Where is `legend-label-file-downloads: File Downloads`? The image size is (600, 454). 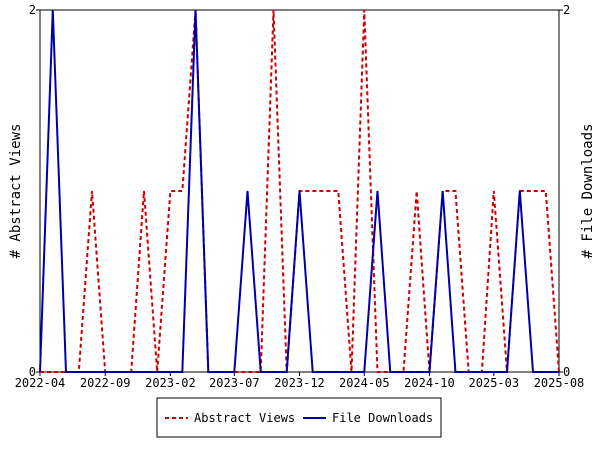 legend-label-file-downloads: File Downloads is located at coordinates (382, 418).